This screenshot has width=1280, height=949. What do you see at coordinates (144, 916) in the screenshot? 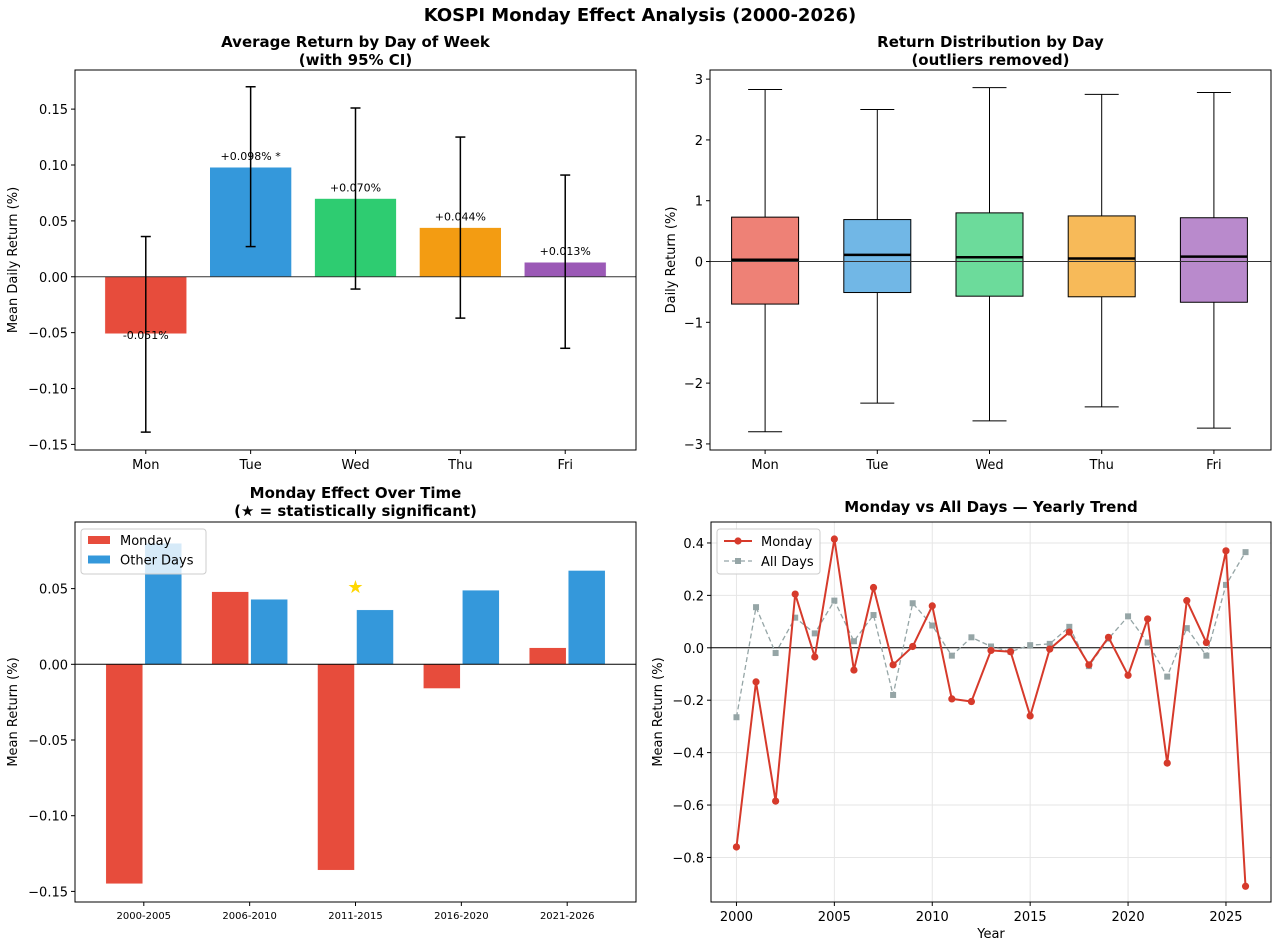
I see `x-tick-label: 2000-2005` at bounding box center [144, 916].